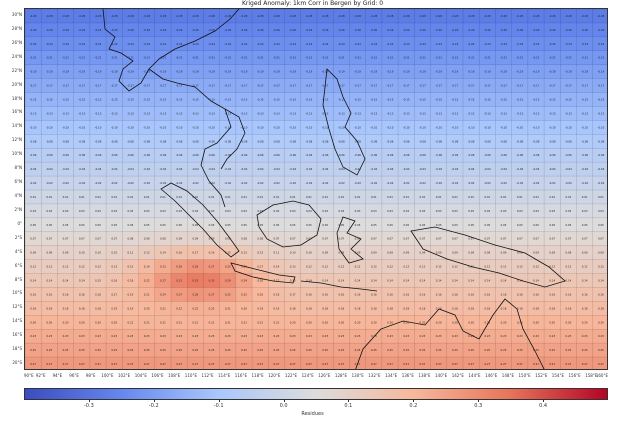  Describe the element at coordinates (309, 197) in the screenshot. I see `cell-value: 0.01` at that location.